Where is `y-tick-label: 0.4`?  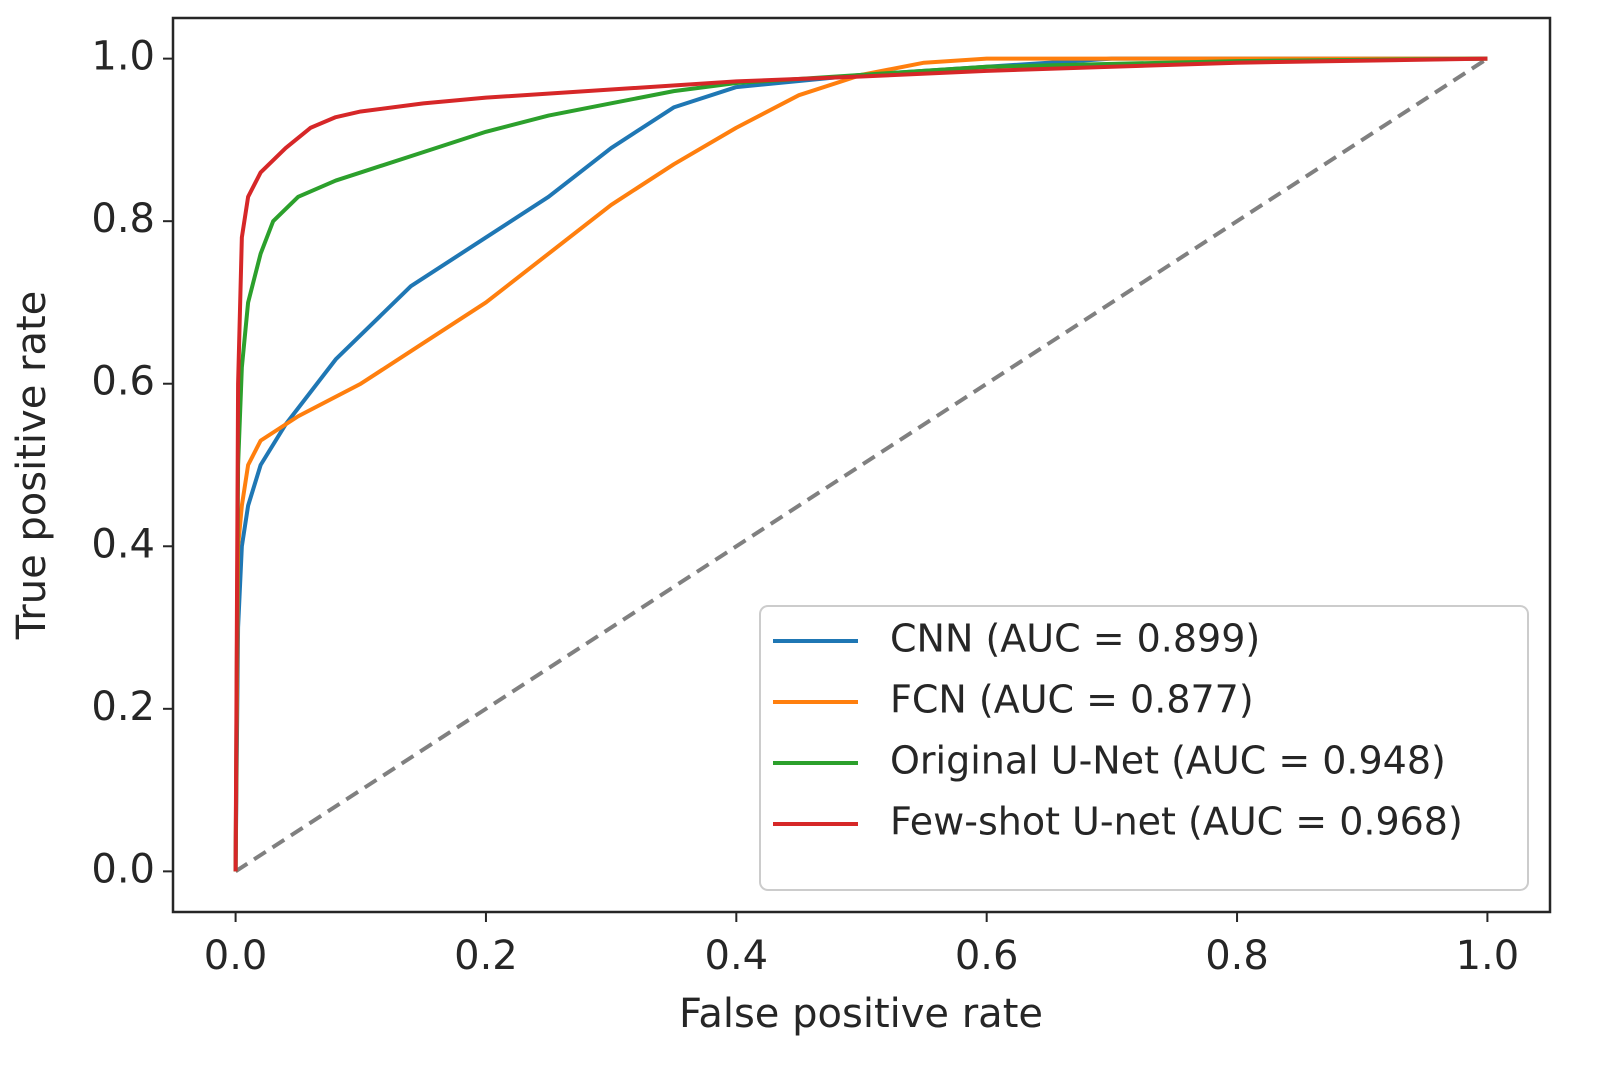 y-tick-label: 0.4 is located at coordinates (123, 544).